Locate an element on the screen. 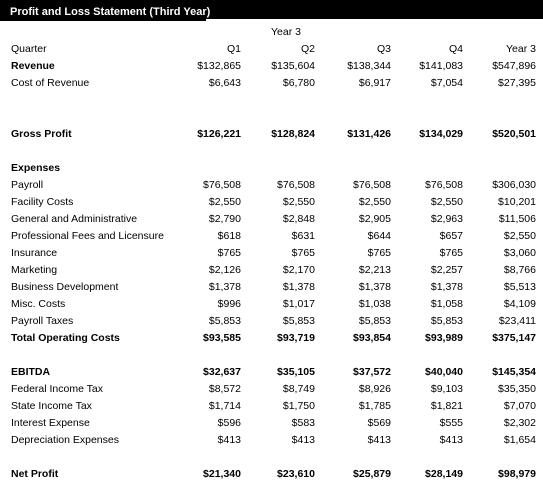 Image resolution: width=543 pixels, height=483 pixels. q4-value: $1,058 is located at coordinates (446, 304).